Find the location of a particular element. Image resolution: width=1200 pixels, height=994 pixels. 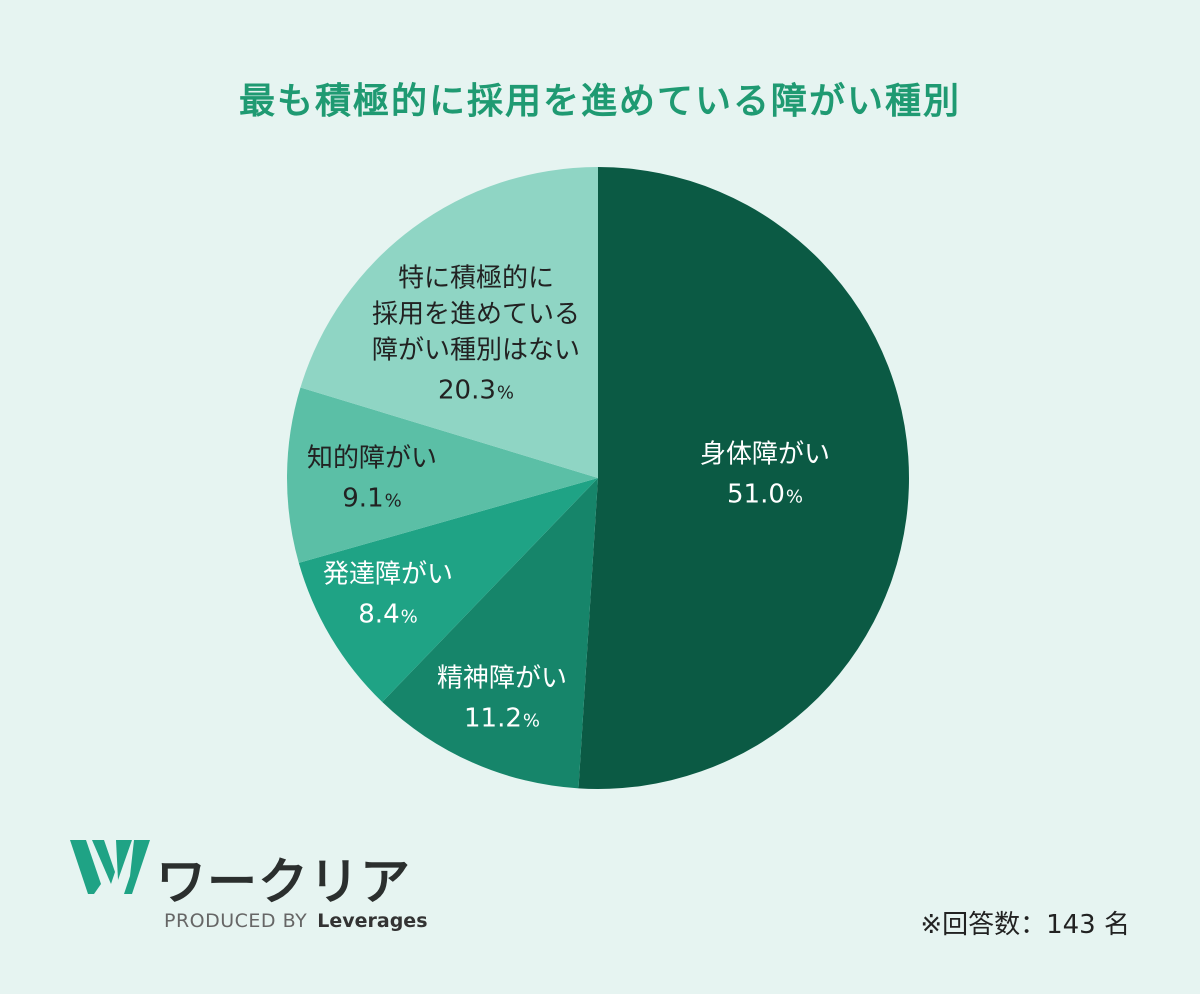

slice-label: 知的障がい 9.1% is located at coordinates (372, 480).